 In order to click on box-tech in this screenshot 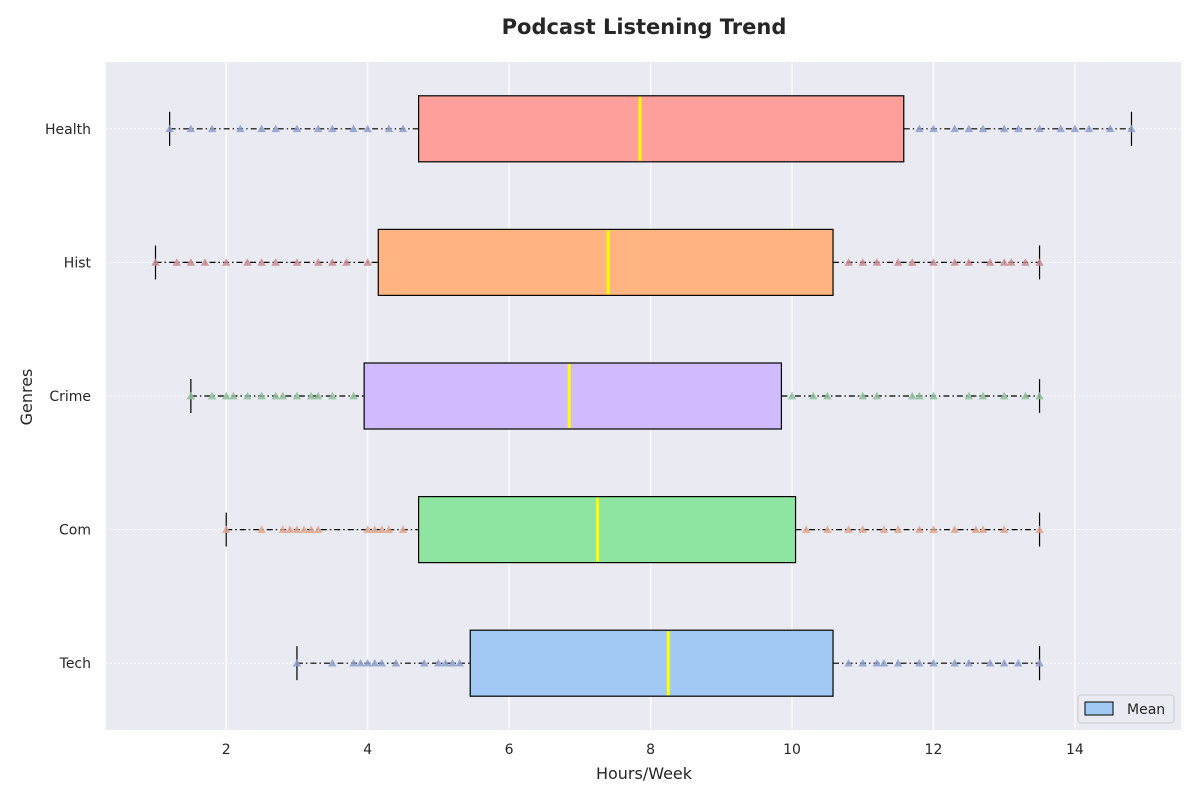, I will do `click(668, 663)`.